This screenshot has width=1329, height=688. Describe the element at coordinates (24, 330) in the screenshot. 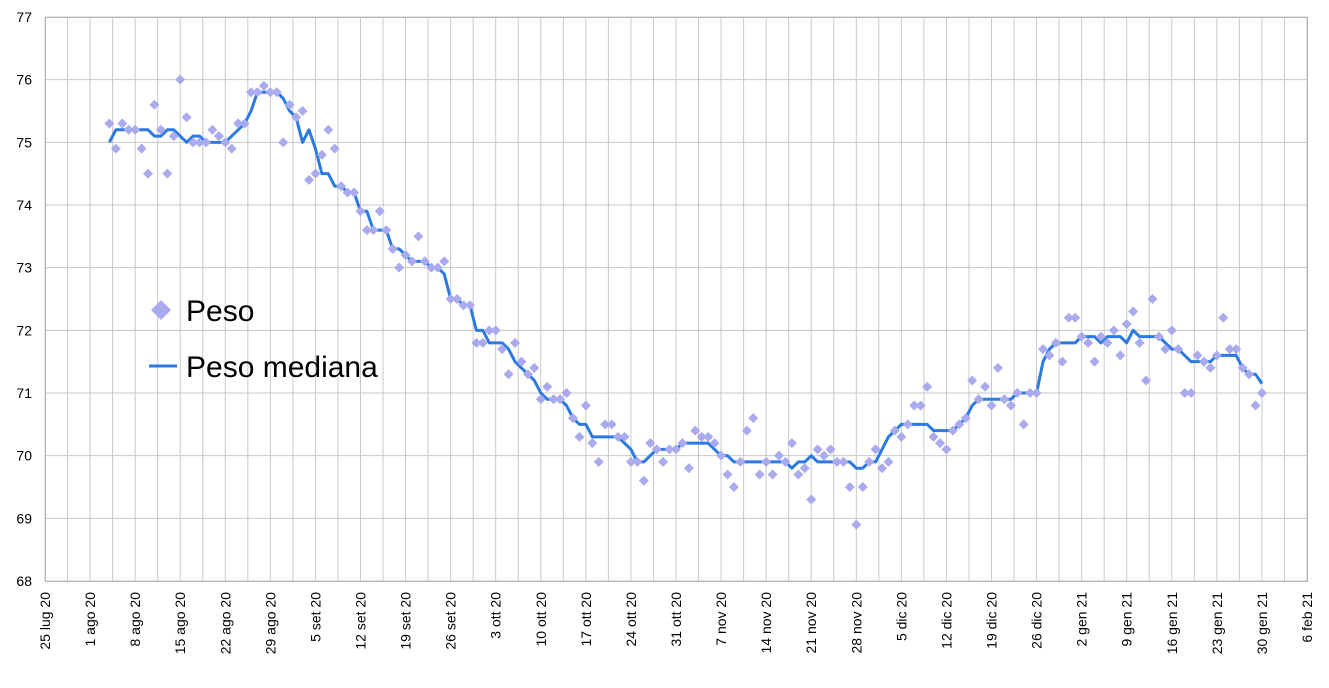

I see `y-tick-label: 72` at that location.